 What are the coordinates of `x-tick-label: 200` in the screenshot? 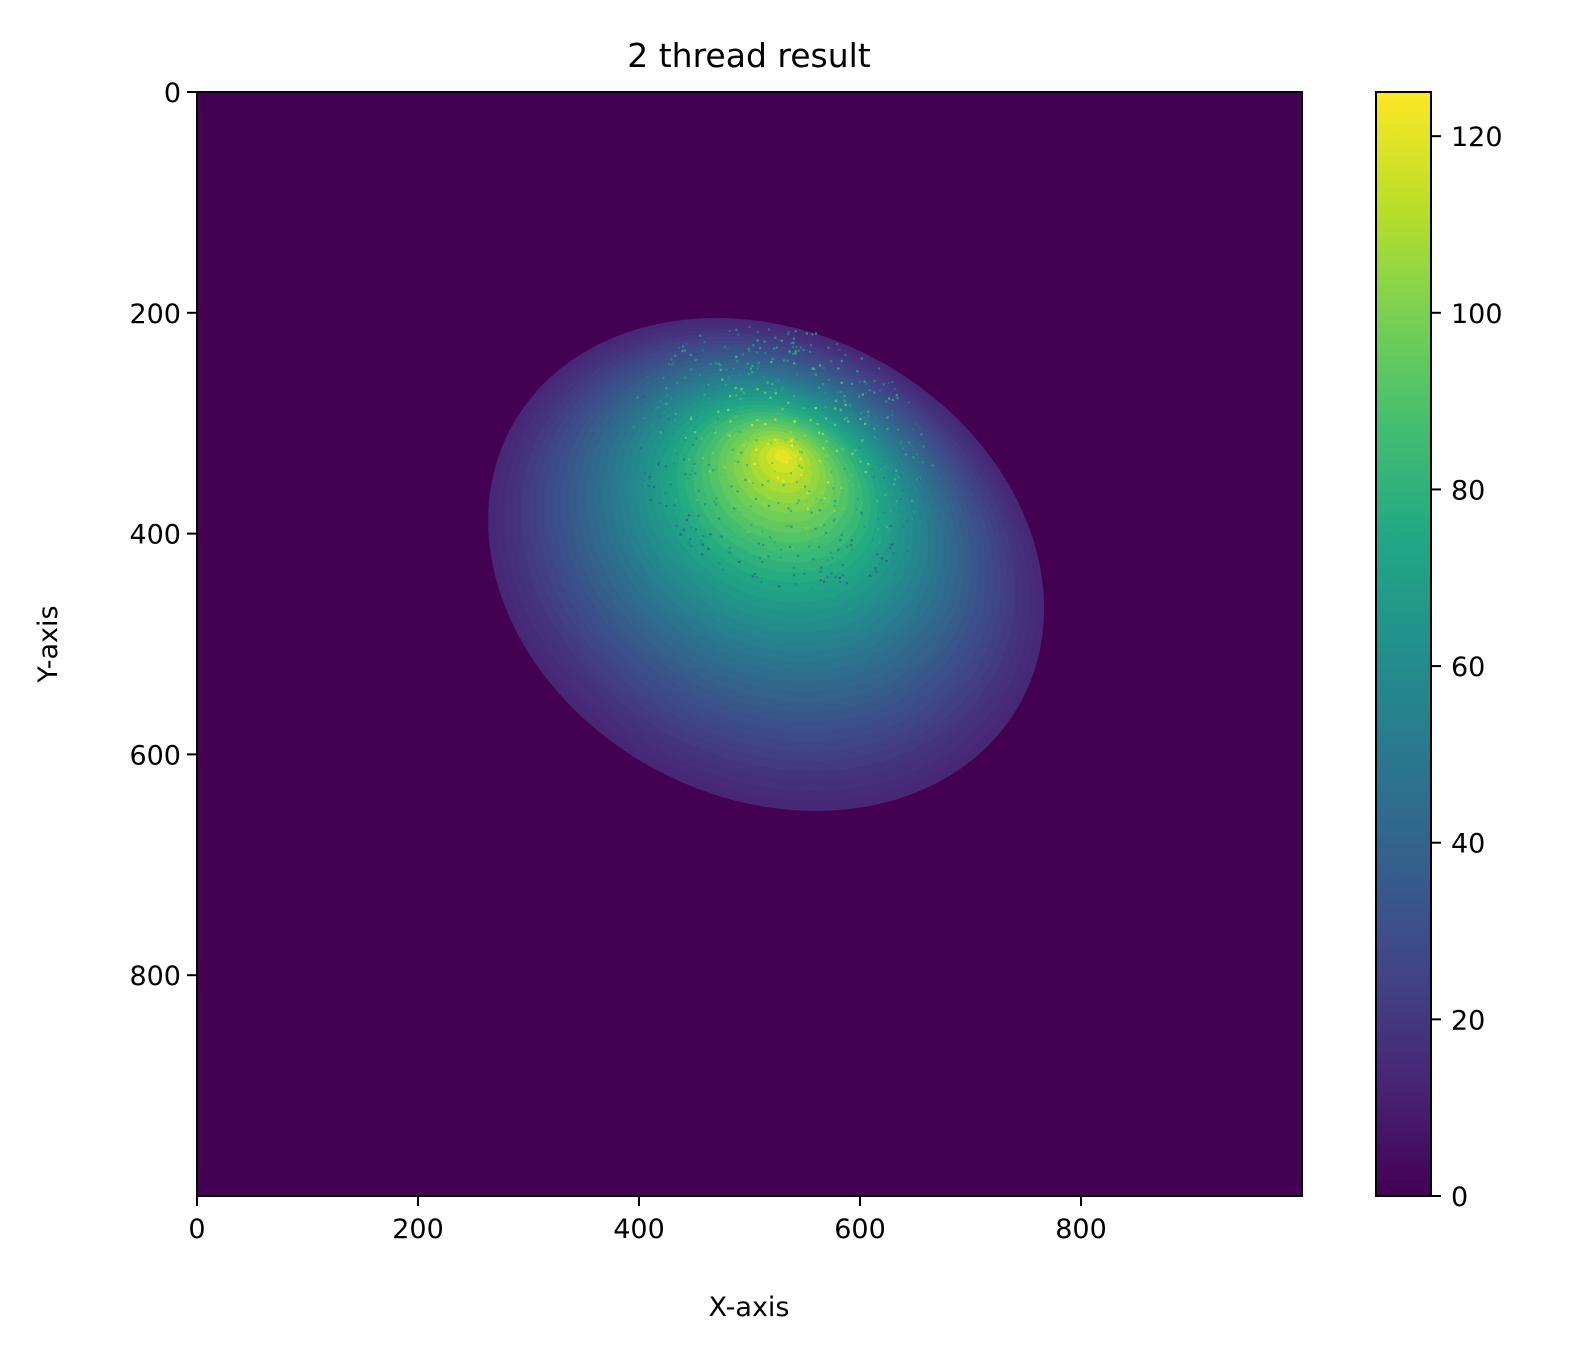 It's located at (418, 1229).